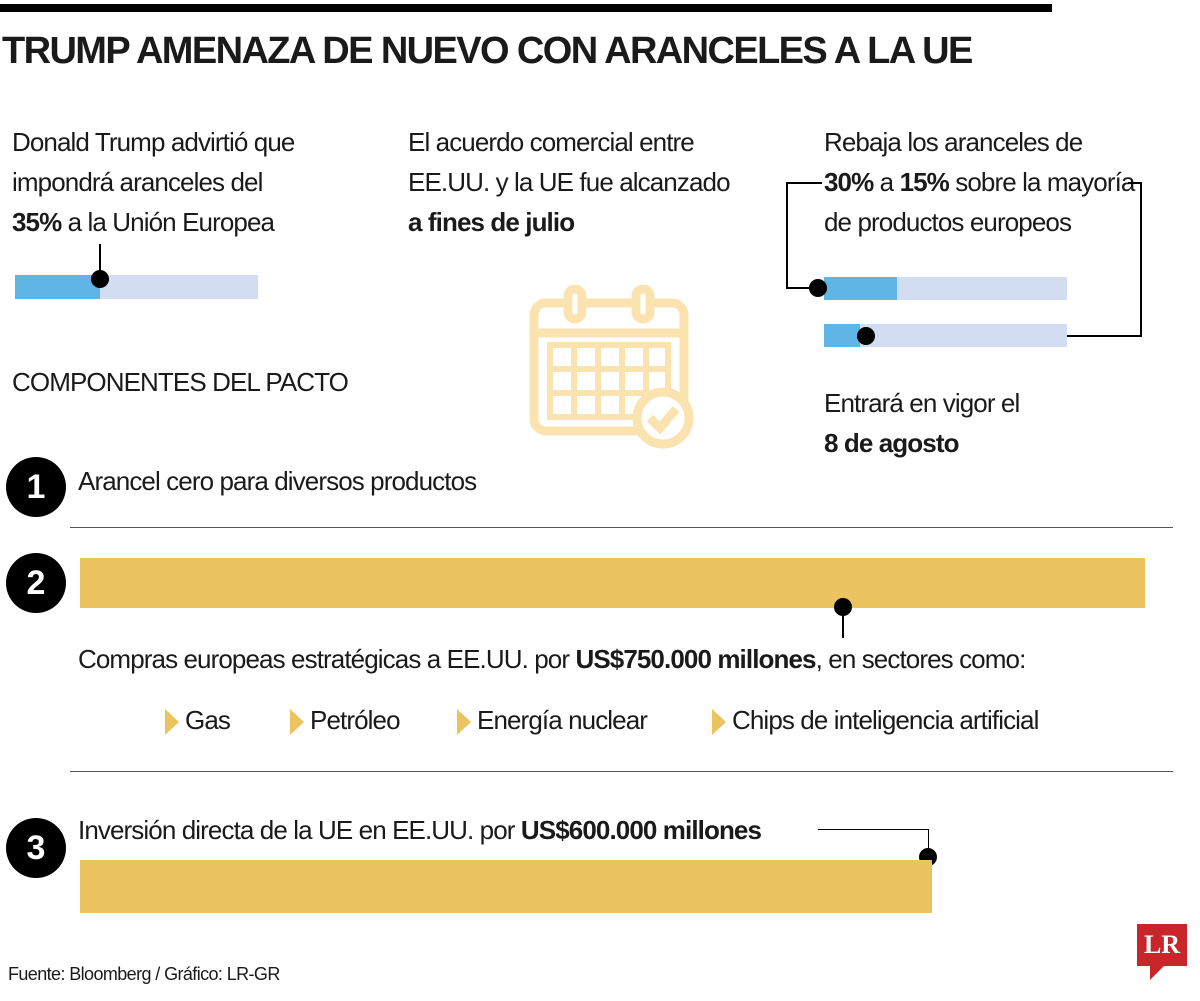 This screenshot has height=1001, width=1200. Describe the element at coordinates (945, 288) in the screenshot. I see `tariff-30-bar` at that location.